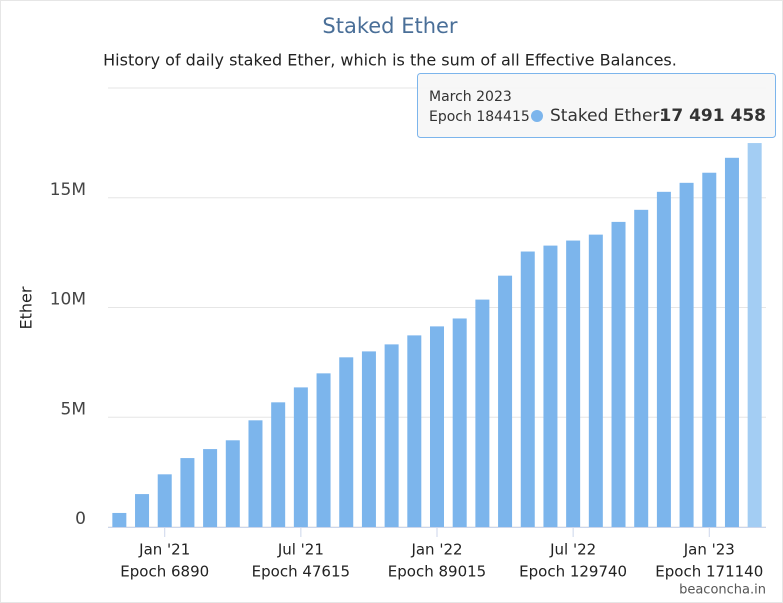  I want to click on x-tick-label: Jan '23, so click(709, 550).